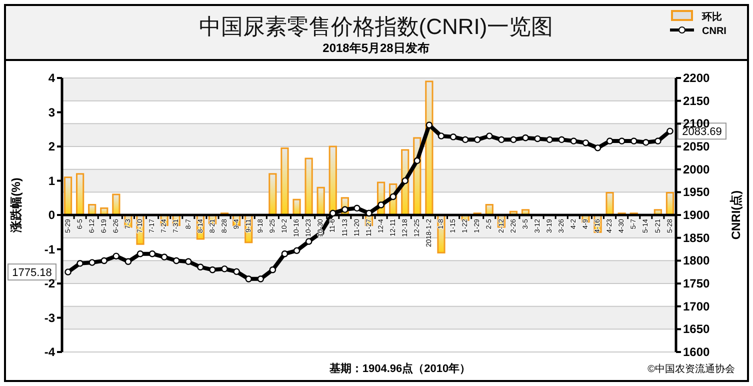  What do you see at coordinates (696, 283) in the screenshot?
I see `y2-tick-label: 1750` at bounding box center [696, 283].